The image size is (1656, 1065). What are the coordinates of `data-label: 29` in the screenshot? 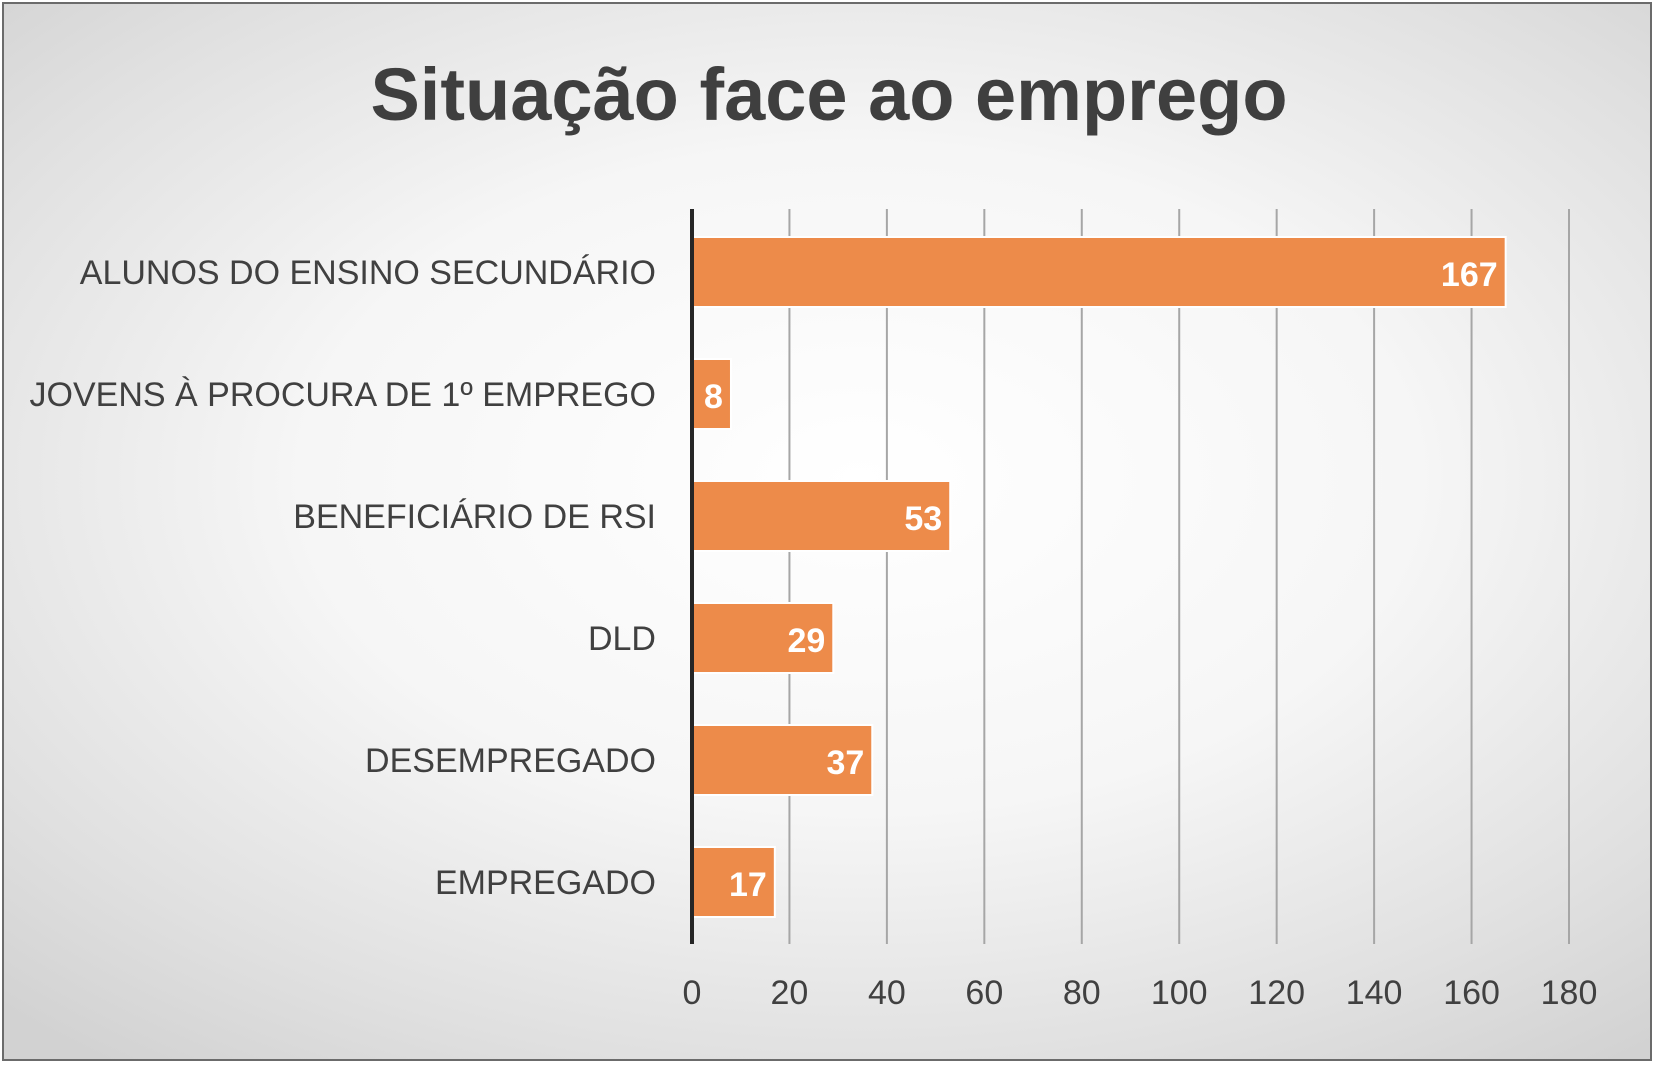 It's located at (806, 641).